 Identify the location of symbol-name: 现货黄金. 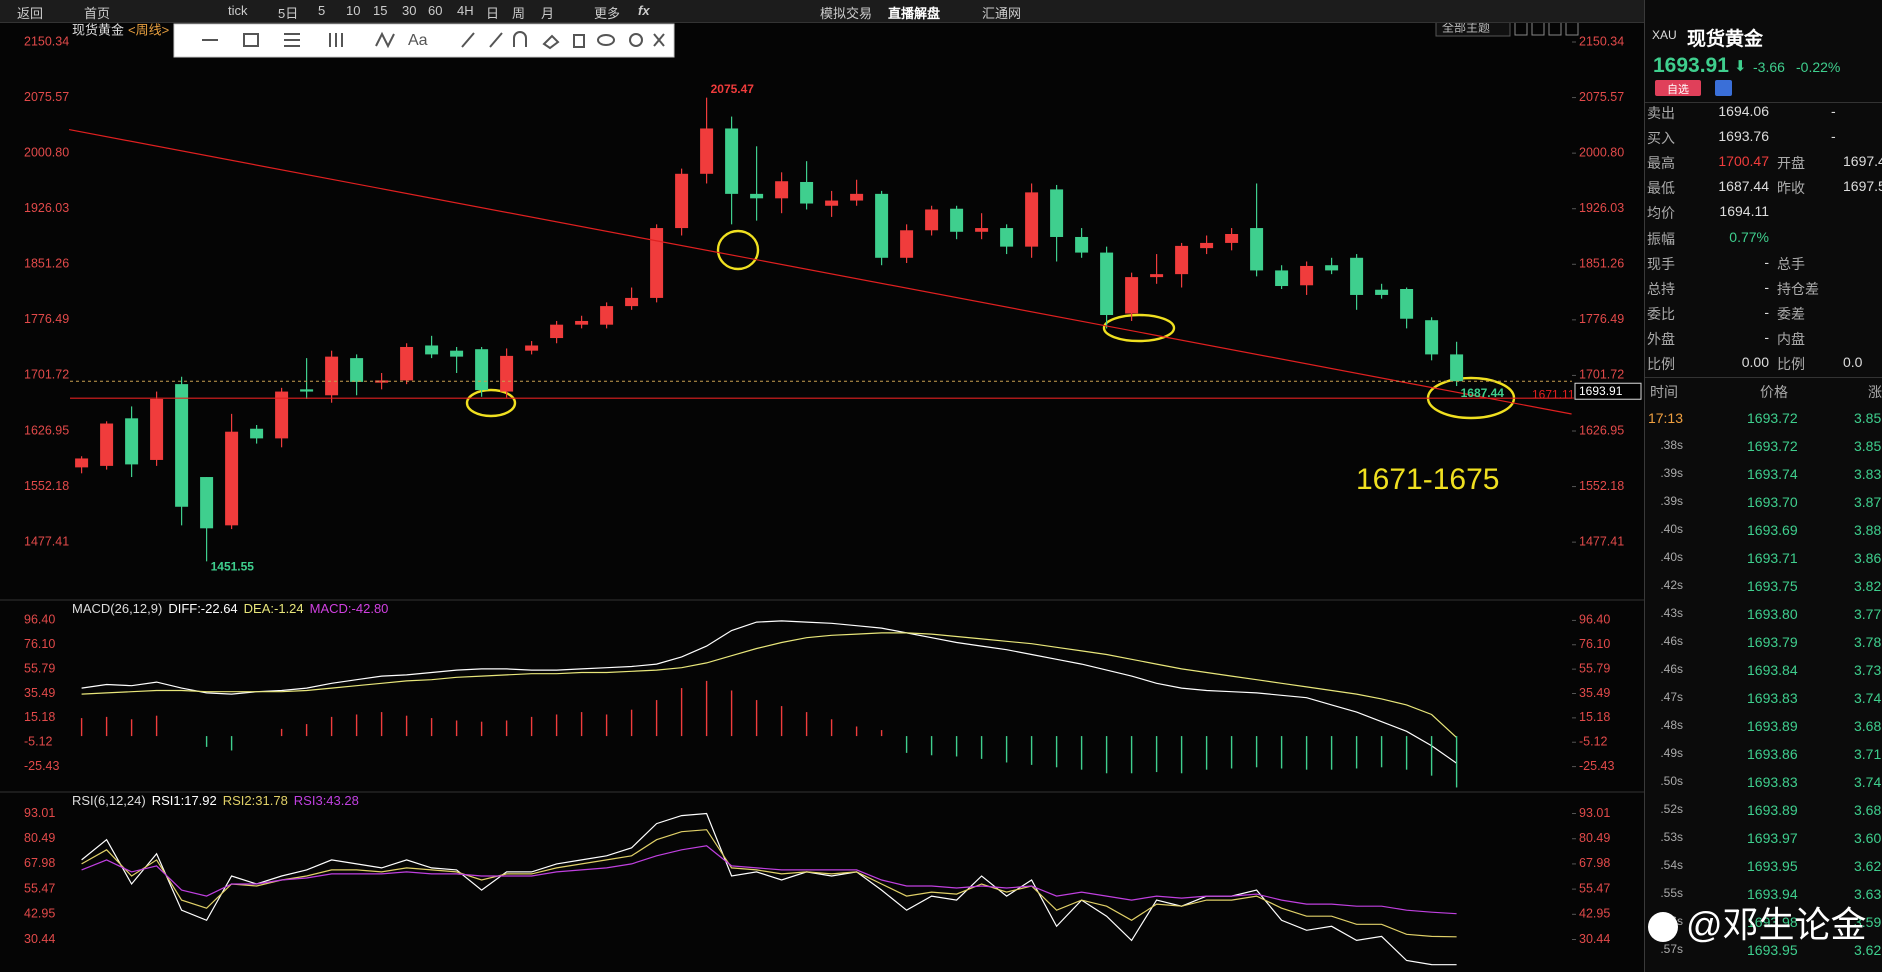
(1725, 39).